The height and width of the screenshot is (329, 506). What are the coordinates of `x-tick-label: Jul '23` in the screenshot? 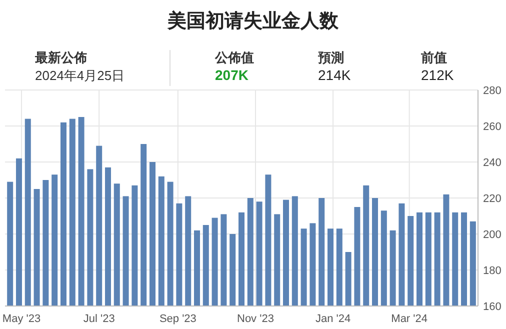 It's located at (99, 319).